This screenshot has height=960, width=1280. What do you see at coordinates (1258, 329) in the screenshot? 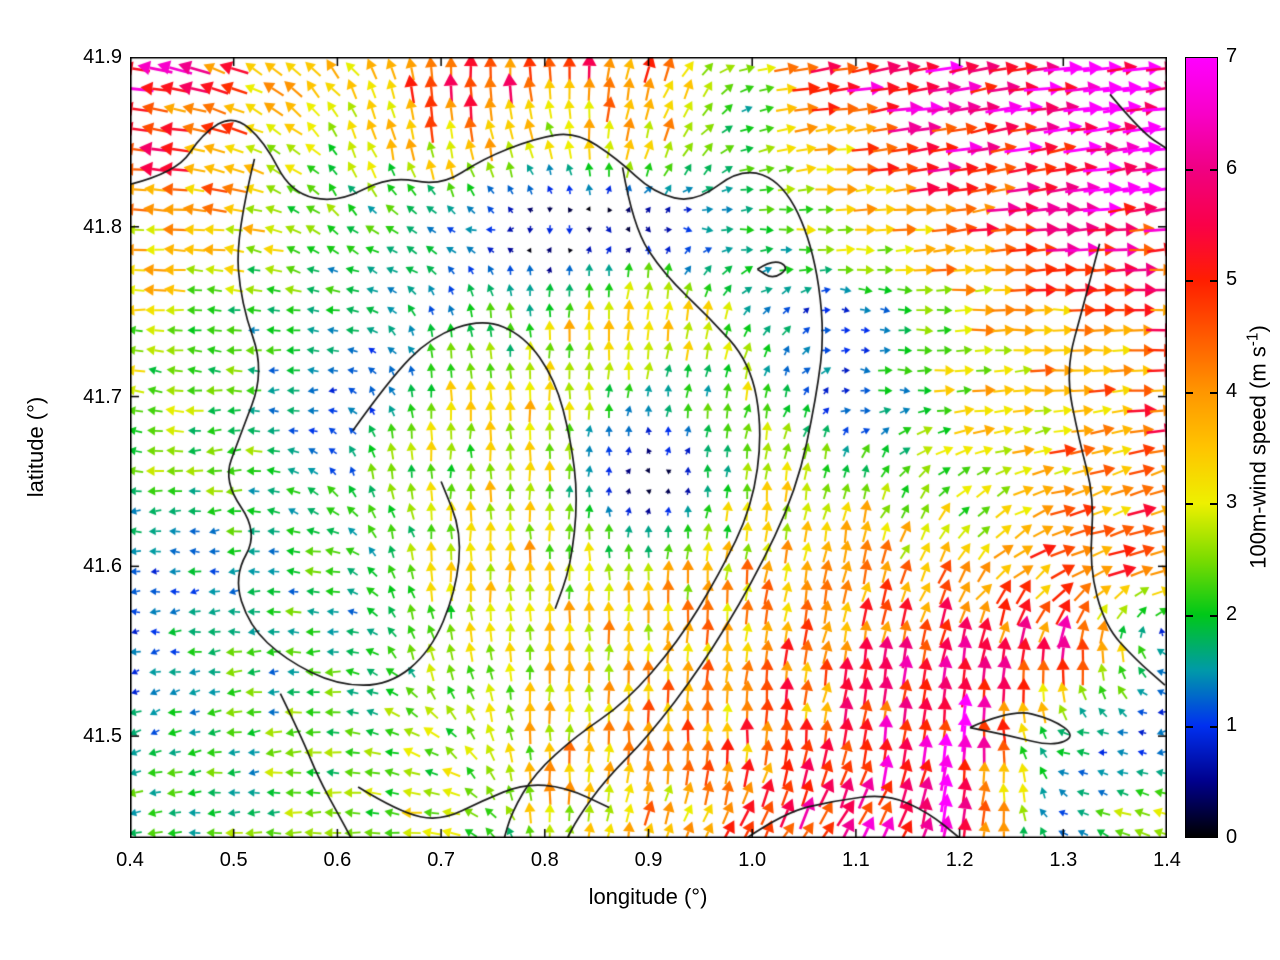
I see `colorbar-label-suffix: )` at bounding box center [1258, 329].